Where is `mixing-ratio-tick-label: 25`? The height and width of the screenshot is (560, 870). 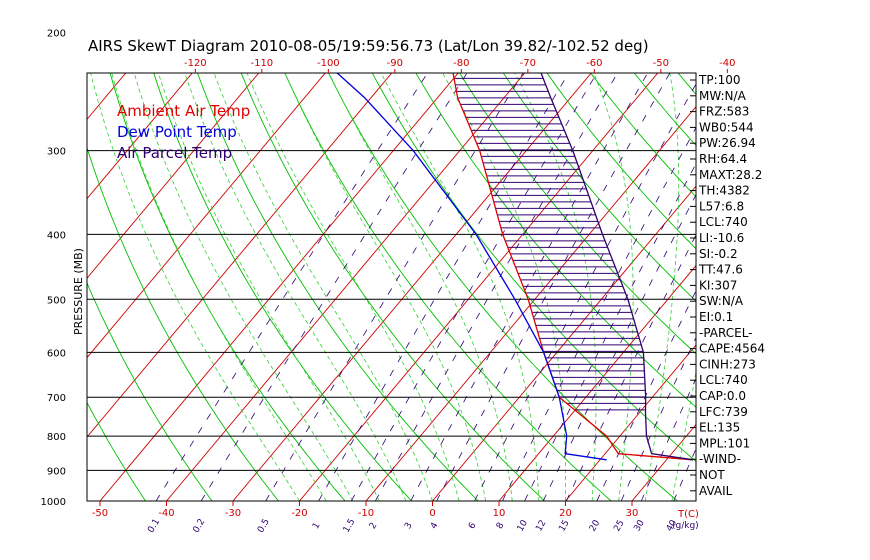
mixing-ratio-tick-label: 25 is located at coordinates (619, 526).